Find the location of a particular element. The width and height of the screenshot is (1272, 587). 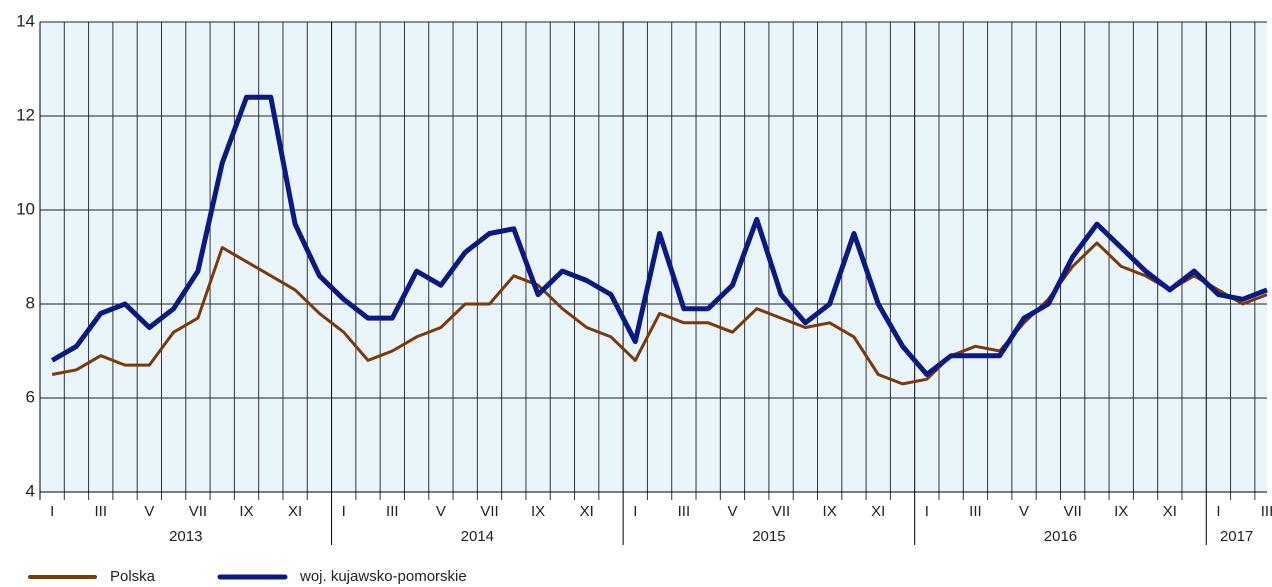

legend-label: woj. kujawsko-pomorskie is located at coordinates (383, 576).